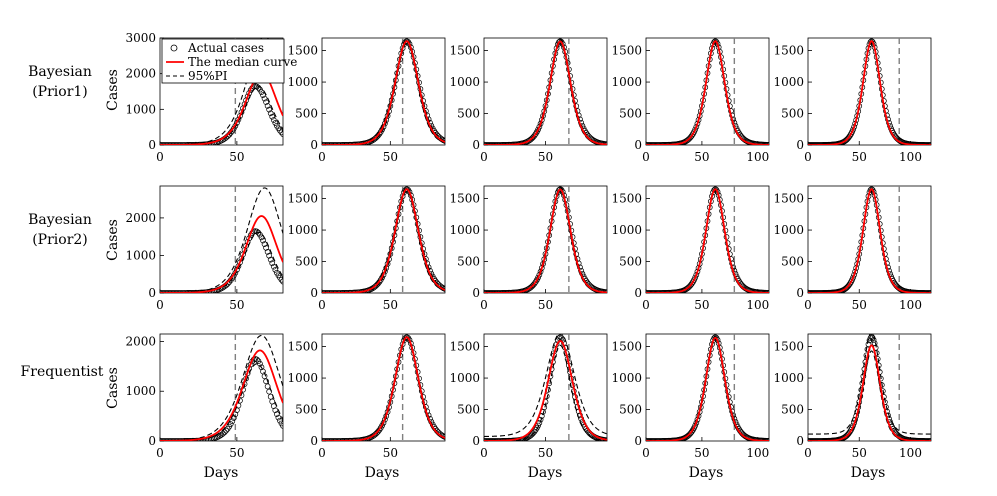 The image size is (997, 496). I want to click on legend-actual-marker, so click(174, 48).